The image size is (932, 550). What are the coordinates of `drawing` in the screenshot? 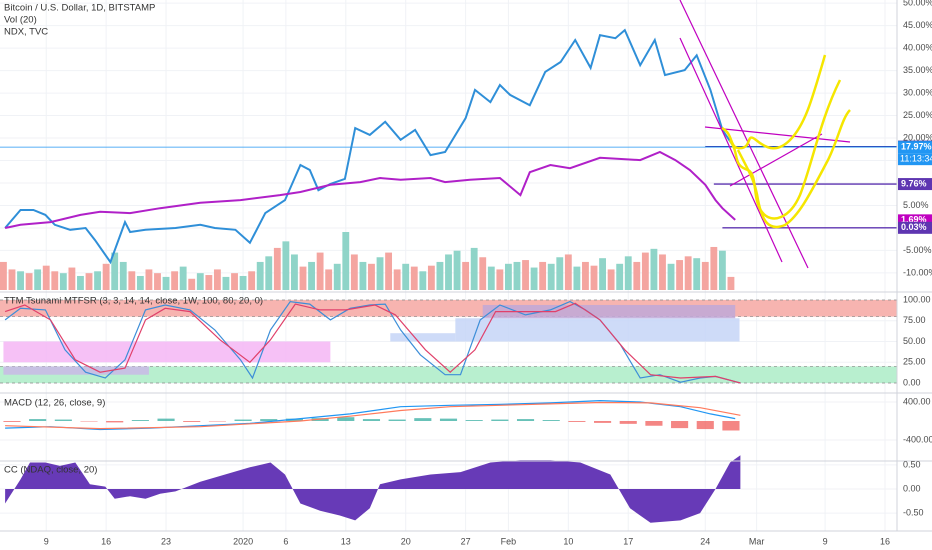 It's located at (785, 149).